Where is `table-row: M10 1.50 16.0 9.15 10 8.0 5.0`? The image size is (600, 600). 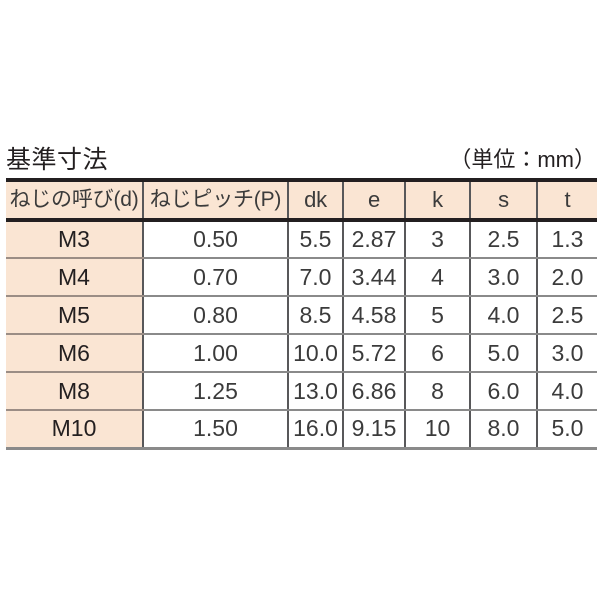 table-row: M10 1.50 16.0 9.15 10 8.0 5.0 is located at coordinates (301, 429).